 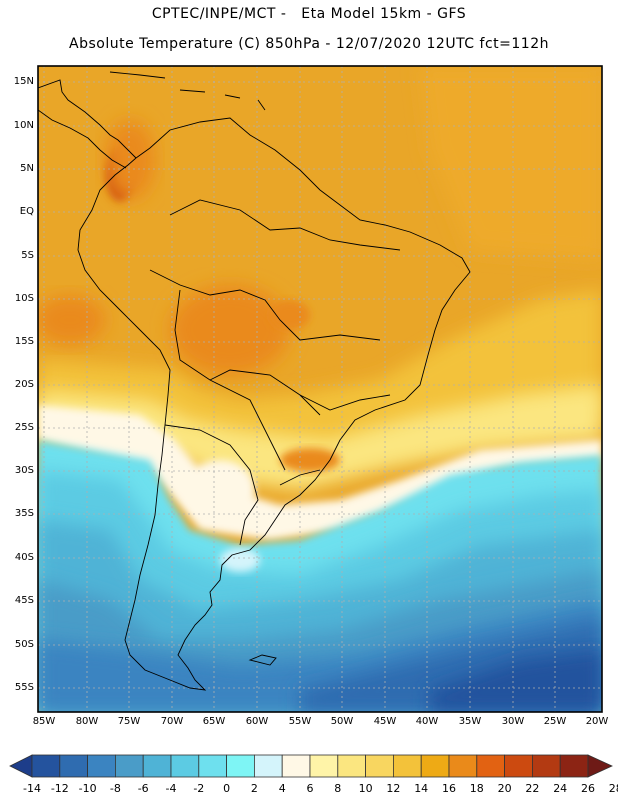 I want to click on colorbar-tick-label: 20, so click(x=504, y=788).